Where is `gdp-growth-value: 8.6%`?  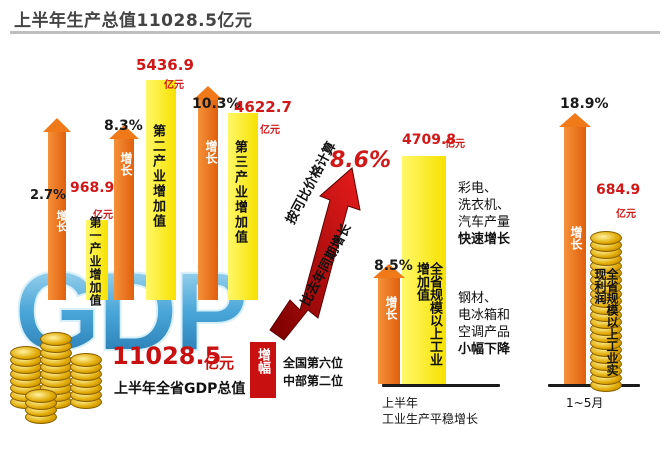 gdp-growth-value: 8.6% is located at coordinates (361, 160).